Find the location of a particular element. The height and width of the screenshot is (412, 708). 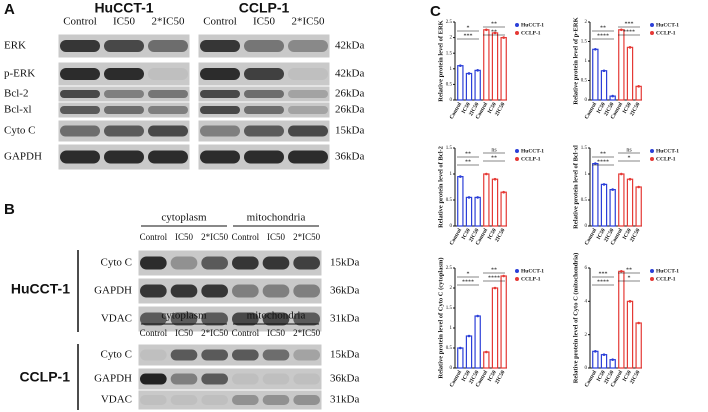

y-tick-label: 6 is located at coordinates (586, 268).